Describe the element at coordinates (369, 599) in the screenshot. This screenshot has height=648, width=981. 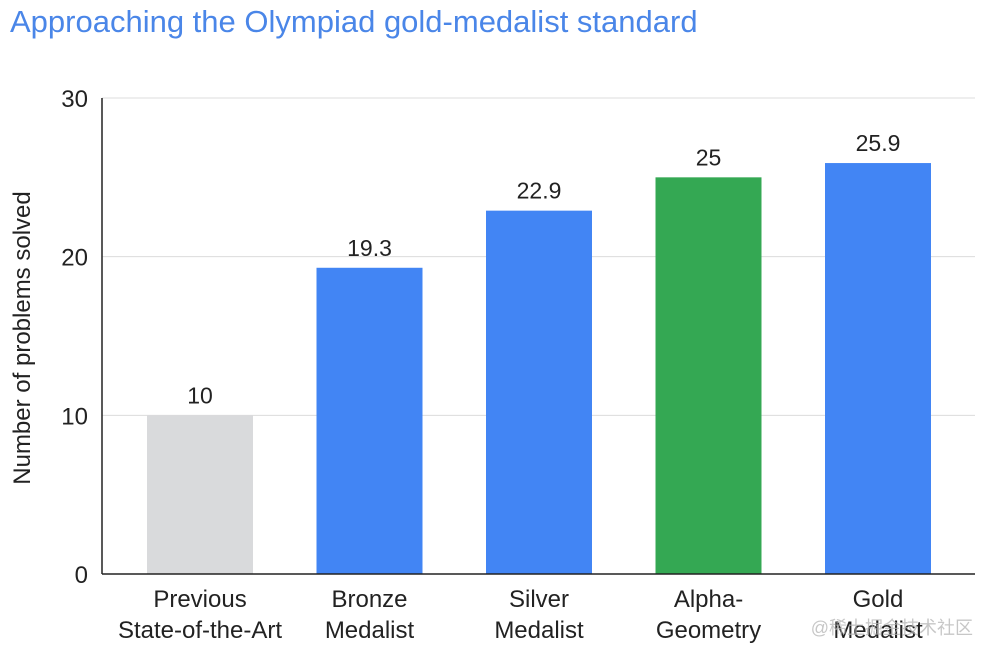
I see `x-tick-label: Bronze` at that location.